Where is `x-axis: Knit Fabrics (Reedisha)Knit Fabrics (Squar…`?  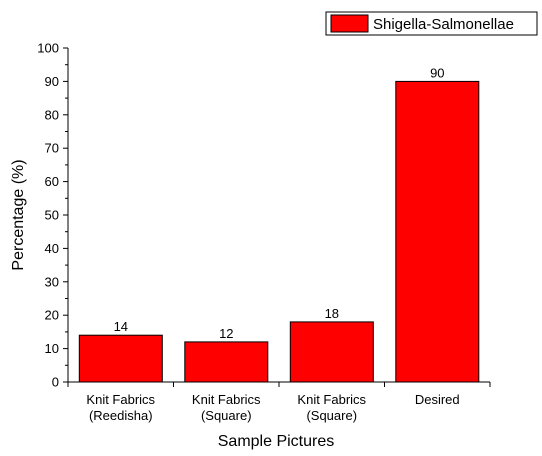
x-axis: Knit Fabrics (Reedisha)Knit Fabrics (Squar… is located at coordinates (279, 402).